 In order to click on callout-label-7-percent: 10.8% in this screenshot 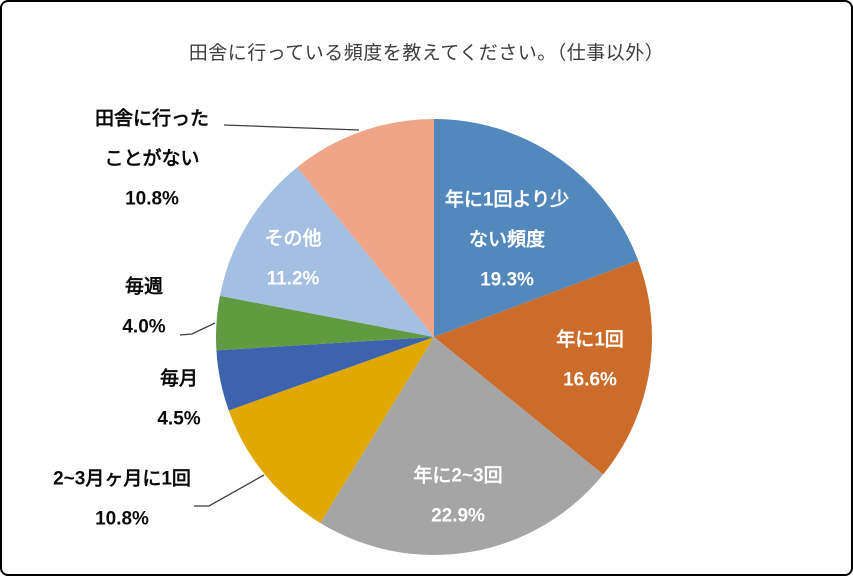, I will do `click(152, 199)`.